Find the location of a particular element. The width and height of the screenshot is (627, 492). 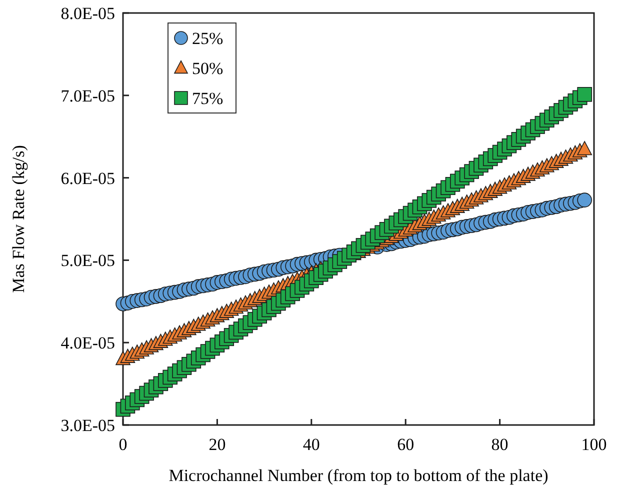

y-tick-label: 8.0E-05 is located at coordinates (87, 13).